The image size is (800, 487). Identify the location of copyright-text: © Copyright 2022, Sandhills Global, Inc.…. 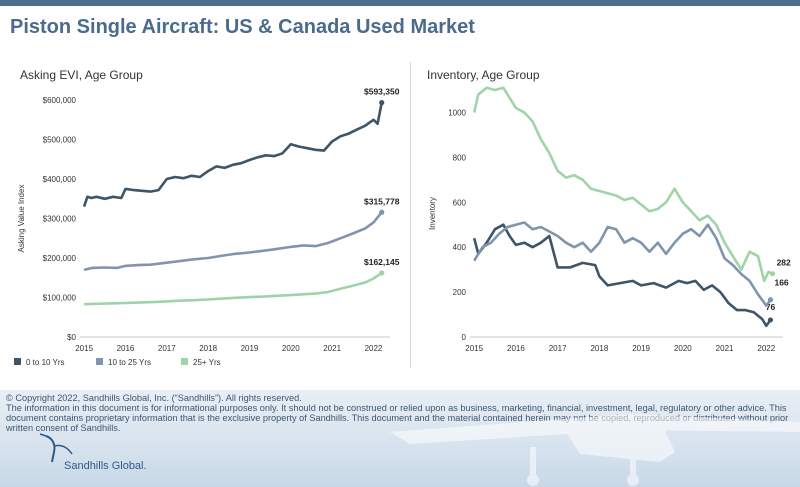
(154, 398).